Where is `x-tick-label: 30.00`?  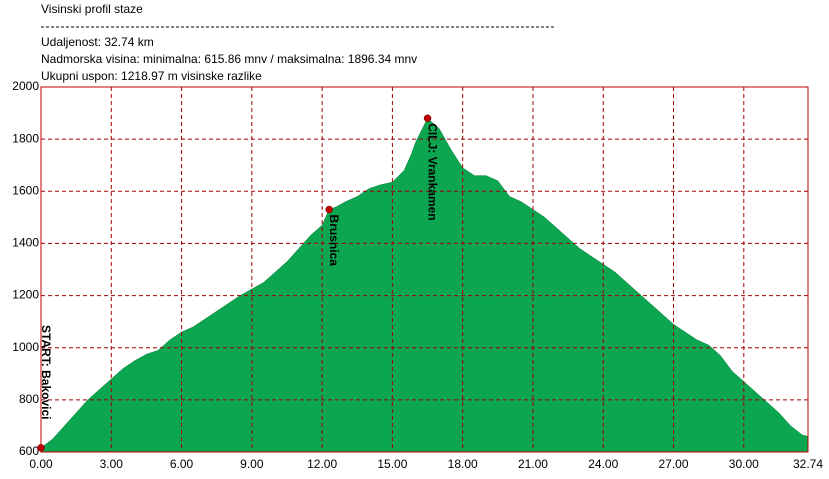 x-tick-label: 30.00 is located at coordinates (744, 464).